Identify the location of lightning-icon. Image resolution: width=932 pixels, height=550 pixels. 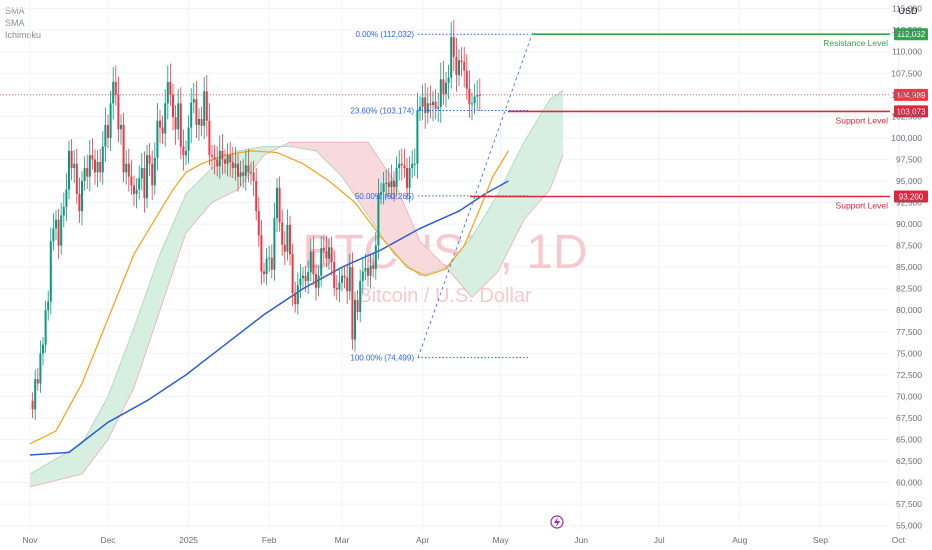
(557, 522).